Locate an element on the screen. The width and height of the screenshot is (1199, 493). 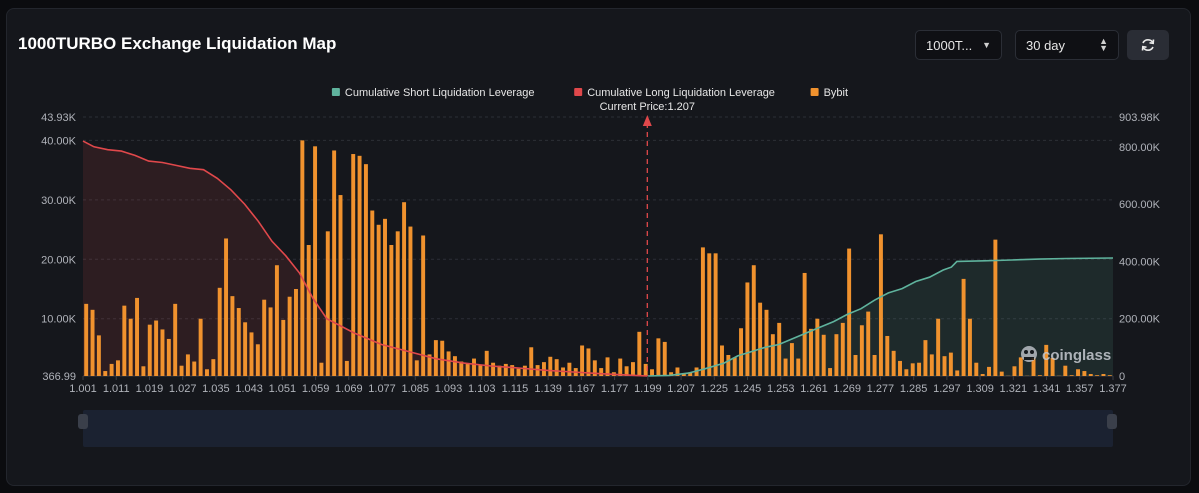
x-tick-label: 1.341 is located at coordinates (1047, 389).